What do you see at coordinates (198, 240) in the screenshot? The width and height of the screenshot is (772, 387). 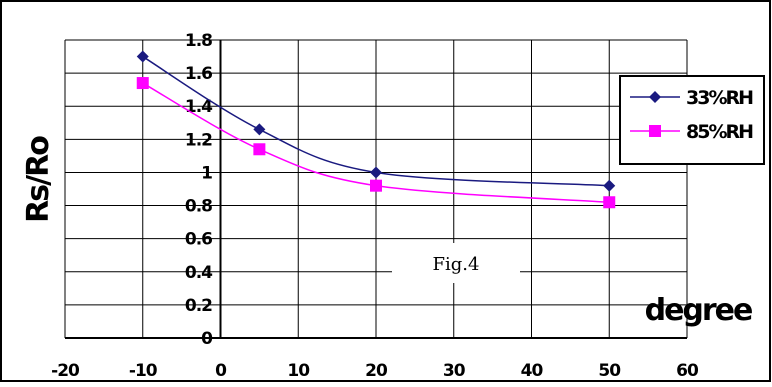 I see `y-tick-label: 0.6` at bounding box center [198, 240].